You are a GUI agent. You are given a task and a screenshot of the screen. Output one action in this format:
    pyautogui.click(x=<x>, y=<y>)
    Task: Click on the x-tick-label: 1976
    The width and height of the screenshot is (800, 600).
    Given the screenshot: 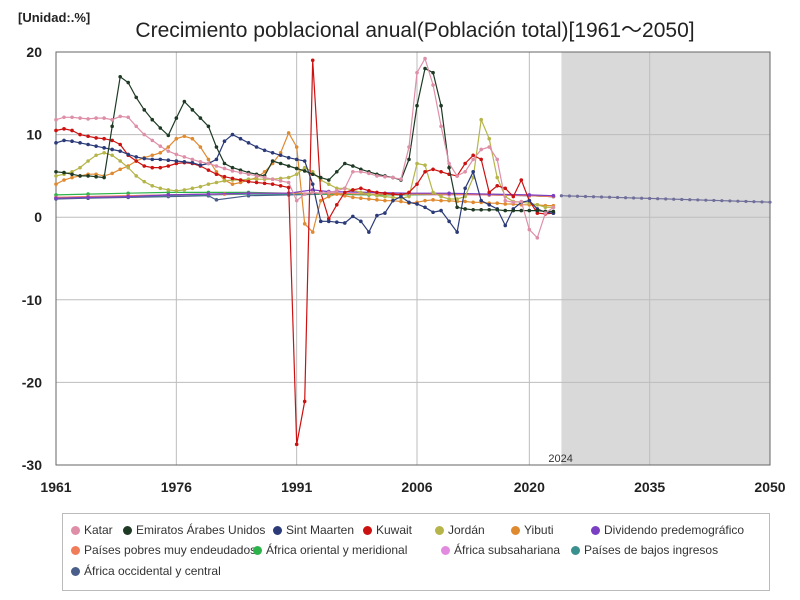 What is the action you would take?
    pyautogui.click(x=176, y=487)
    